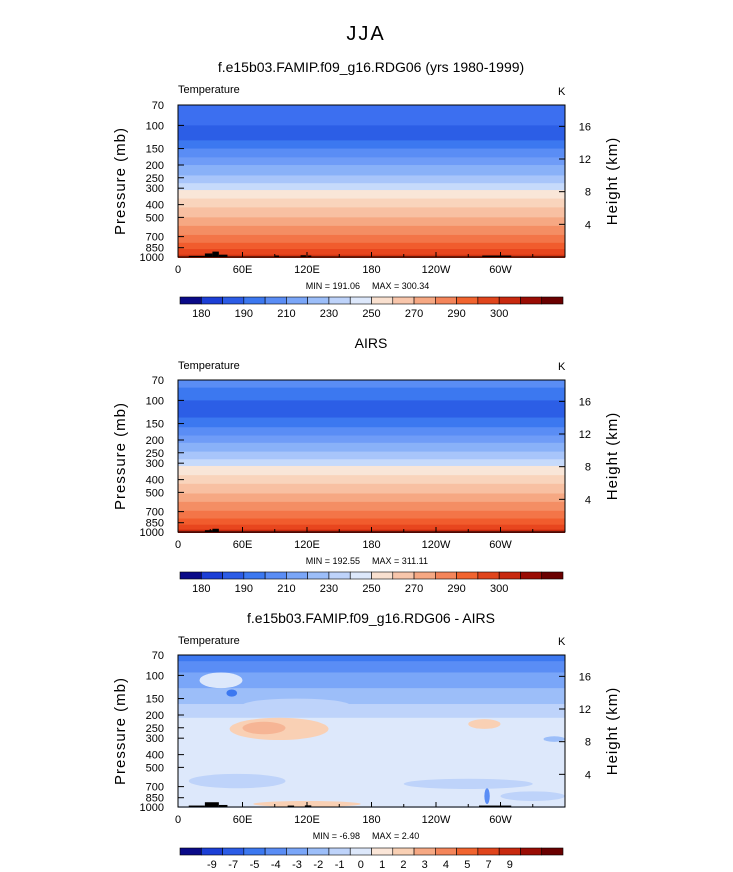  Describe the element at coordinates (178, 545) in the screenshot. I see `lon-tick-label: 0` at that location.